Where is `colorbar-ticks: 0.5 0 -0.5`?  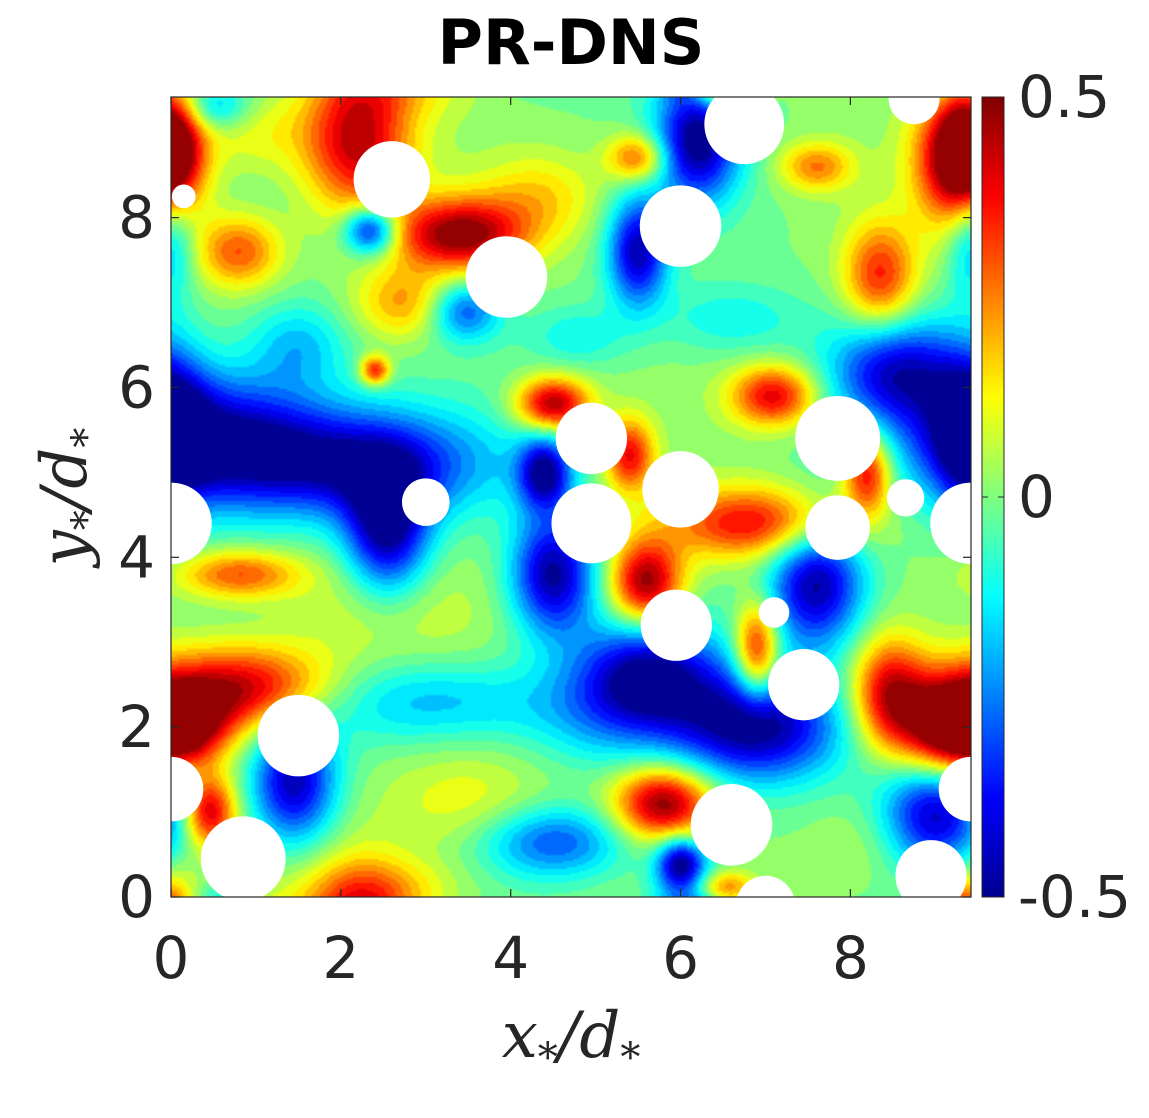
colorbar-ticks: 0.5 0 -0.5 is located at coordinates (1056, 497).